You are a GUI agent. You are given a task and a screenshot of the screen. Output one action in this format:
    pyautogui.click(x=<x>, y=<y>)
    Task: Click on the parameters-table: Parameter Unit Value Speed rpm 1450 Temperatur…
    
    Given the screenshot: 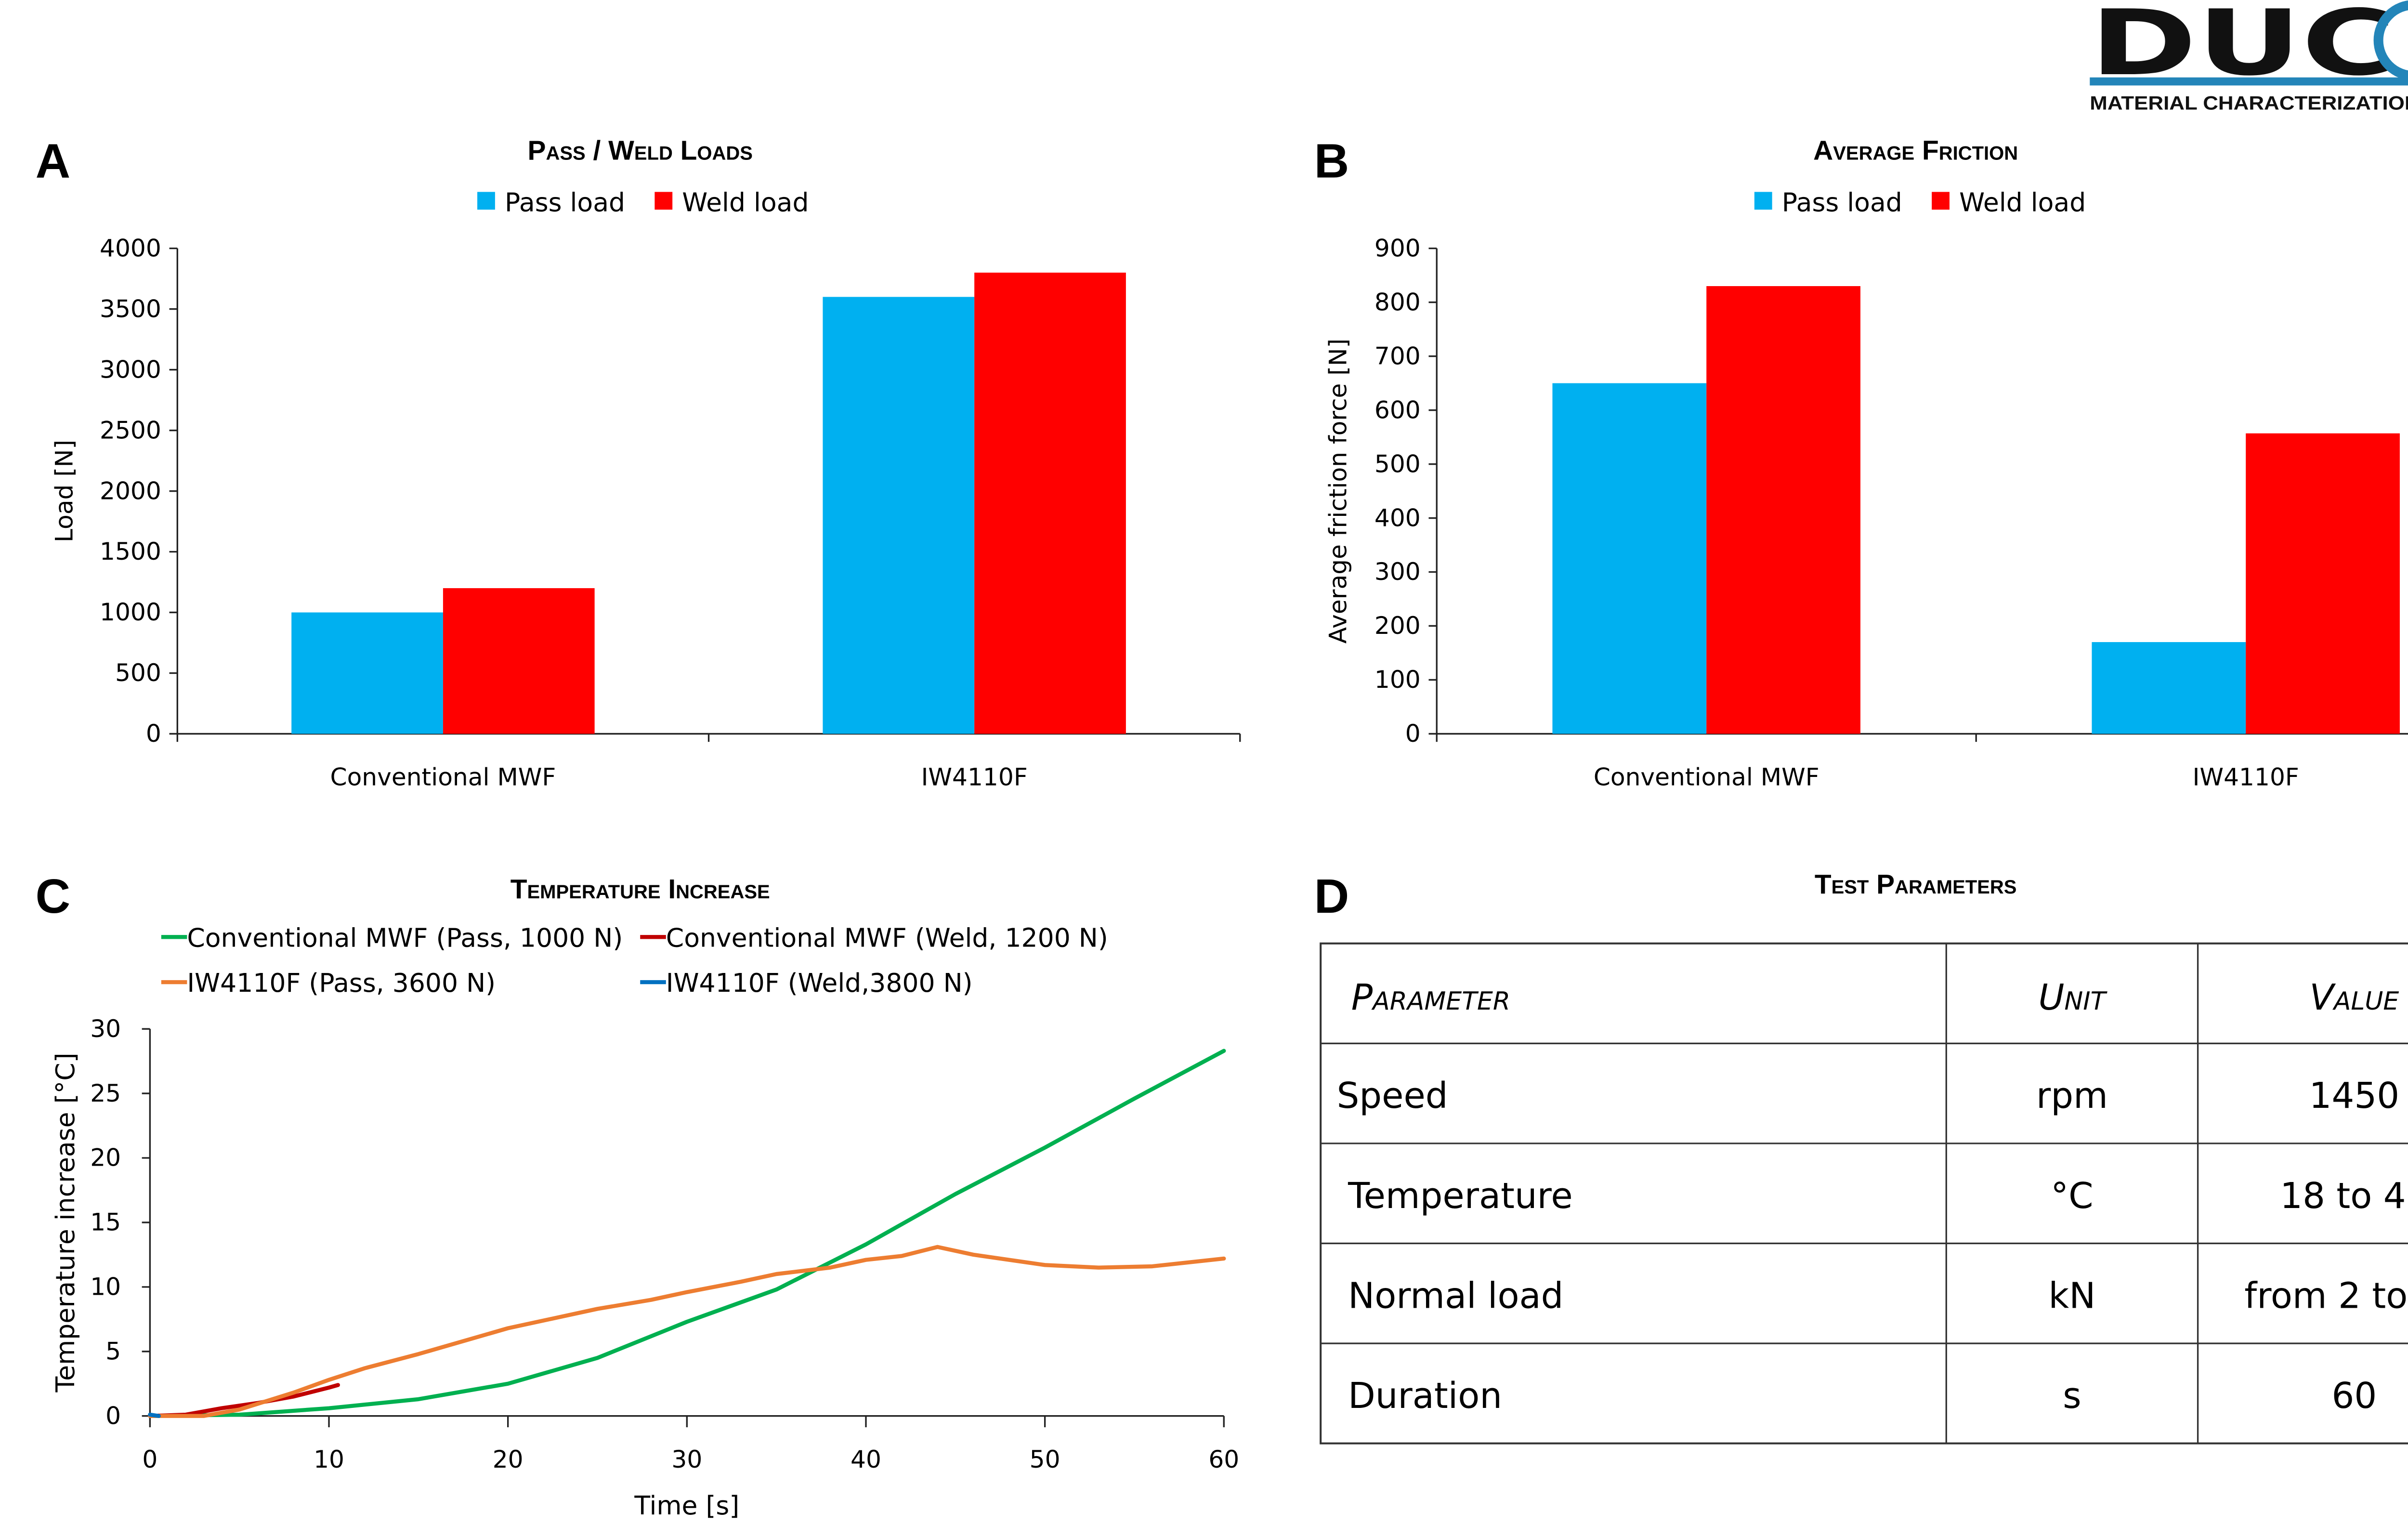 What is the action you would take?
    pyautogui.click(x=1864, y=1194)
    